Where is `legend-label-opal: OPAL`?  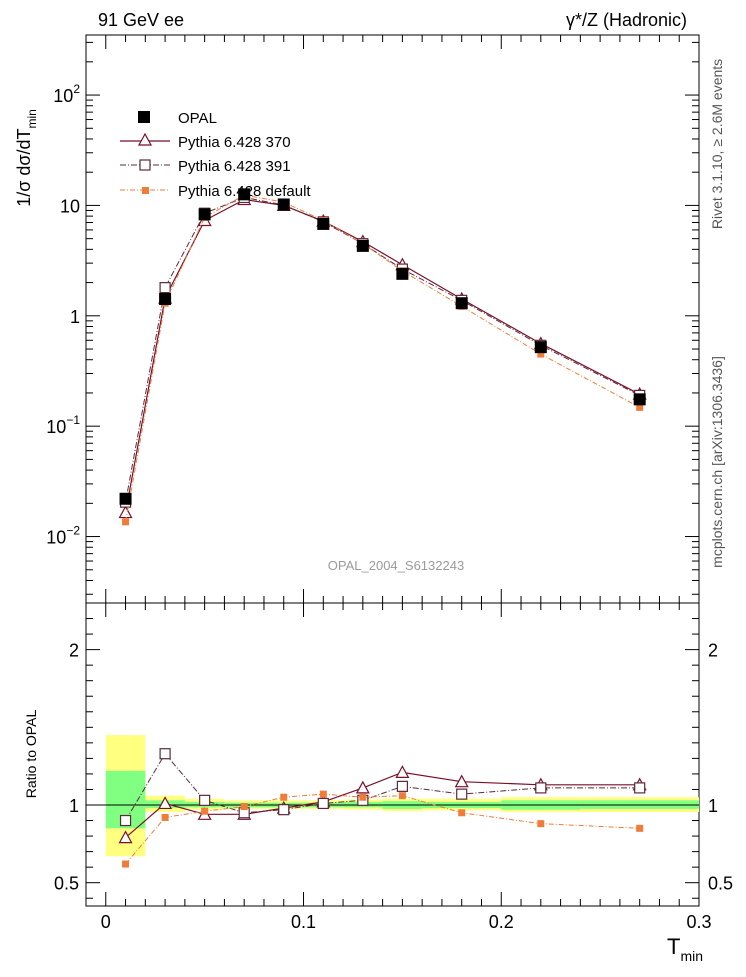
legend-label-opal: OPAL is located at coordinates (197, 118).